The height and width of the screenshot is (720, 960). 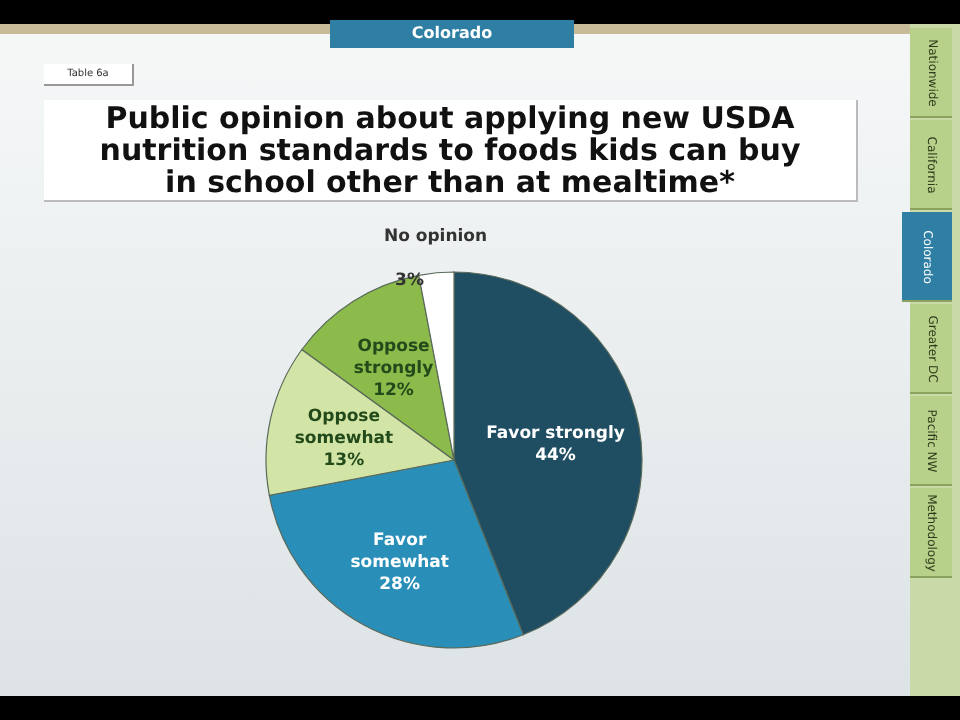 I want to click on slice-label: Favor somewhat, so click(x=399, y=551).